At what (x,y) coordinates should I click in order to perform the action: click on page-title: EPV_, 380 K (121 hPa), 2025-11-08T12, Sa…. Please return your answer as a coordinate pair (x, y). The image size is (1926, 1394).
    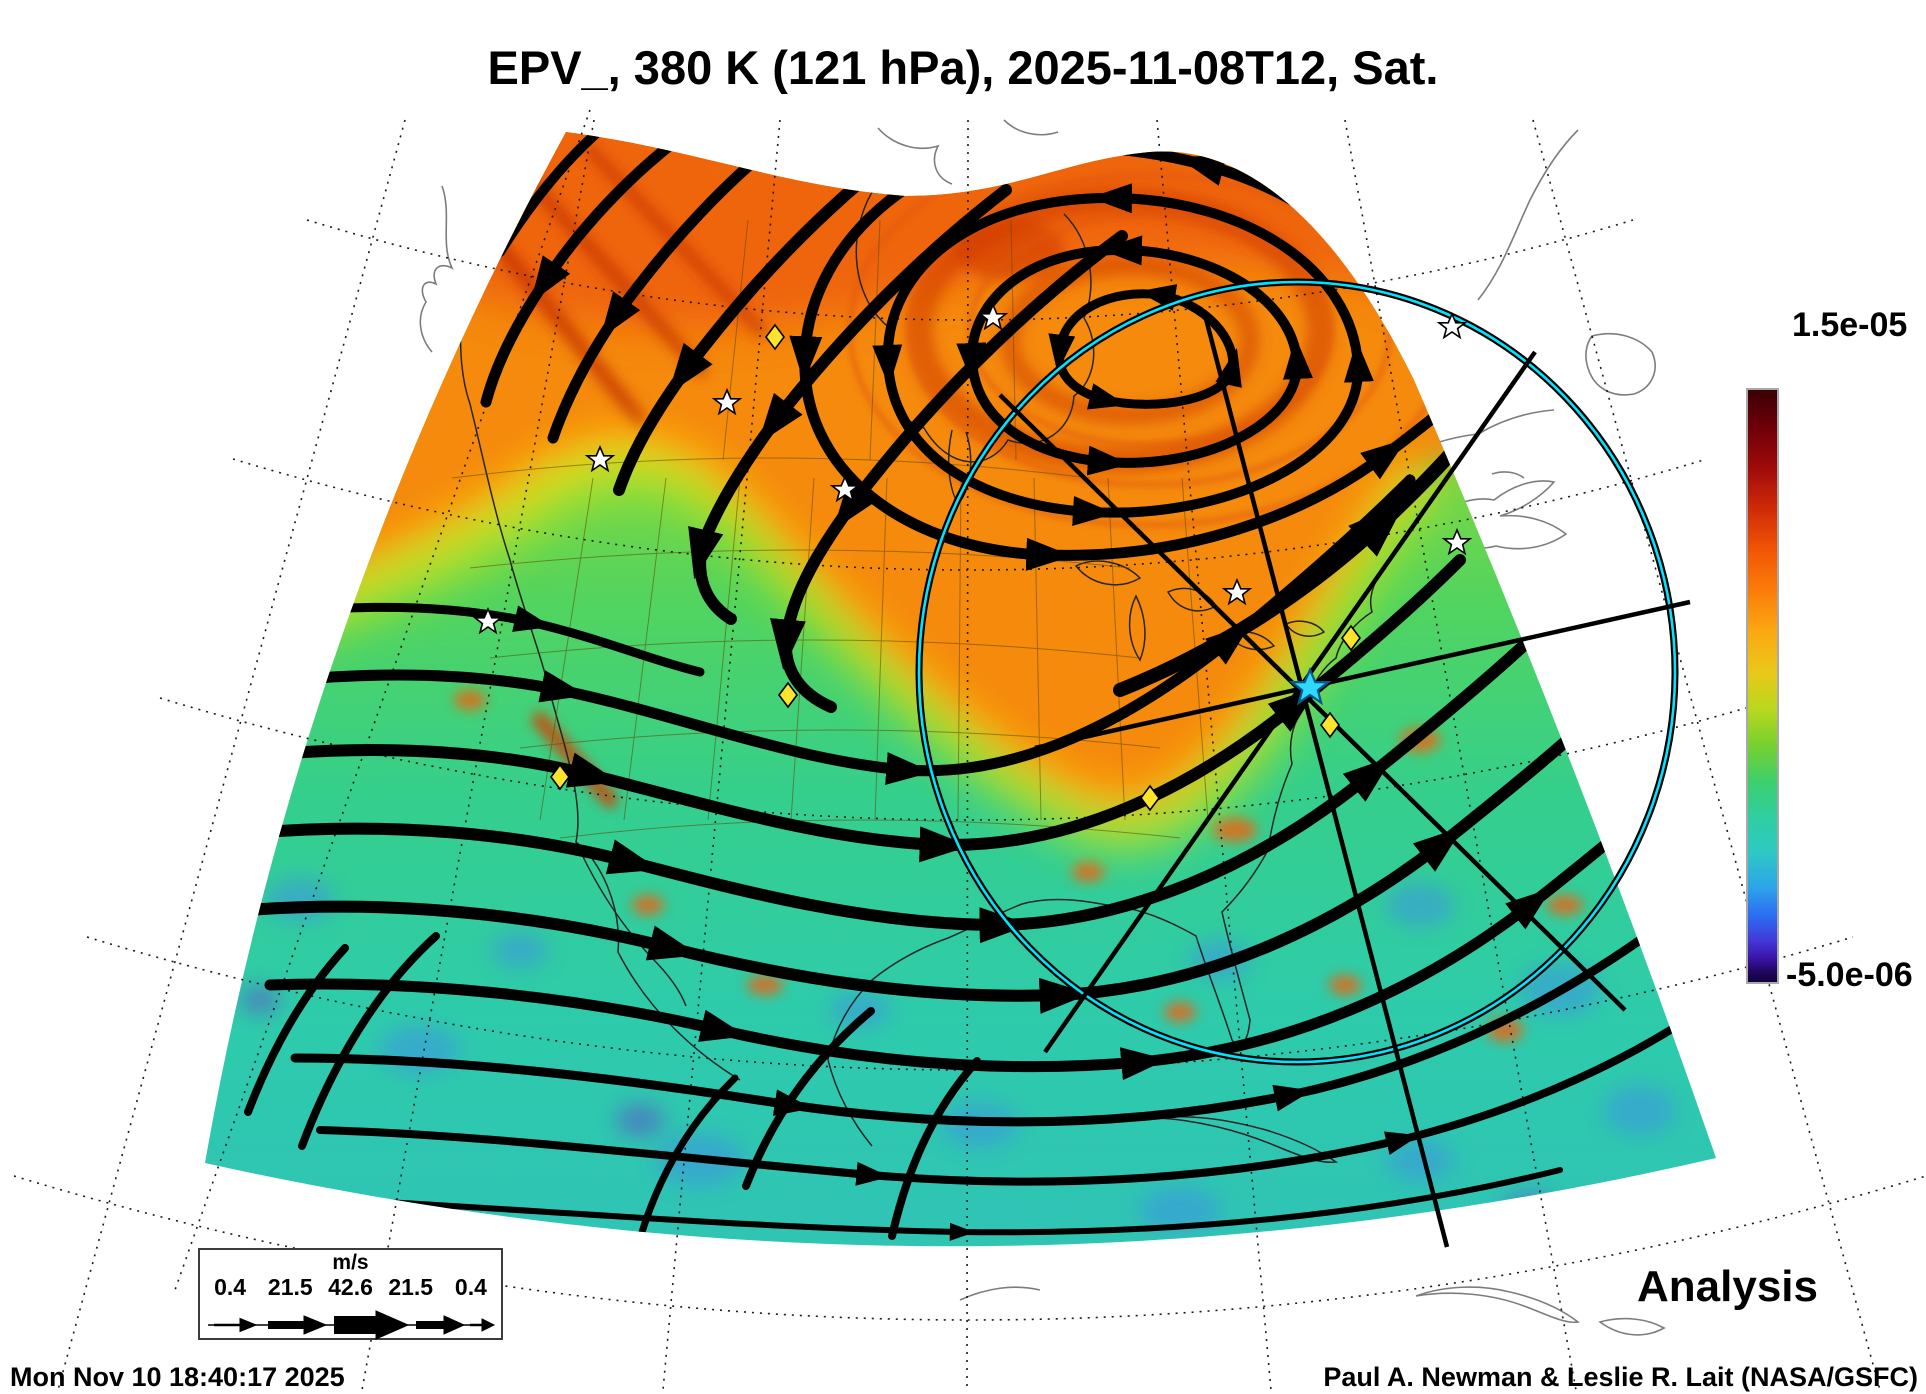
    Looking at the image, I should click on (963, 67).